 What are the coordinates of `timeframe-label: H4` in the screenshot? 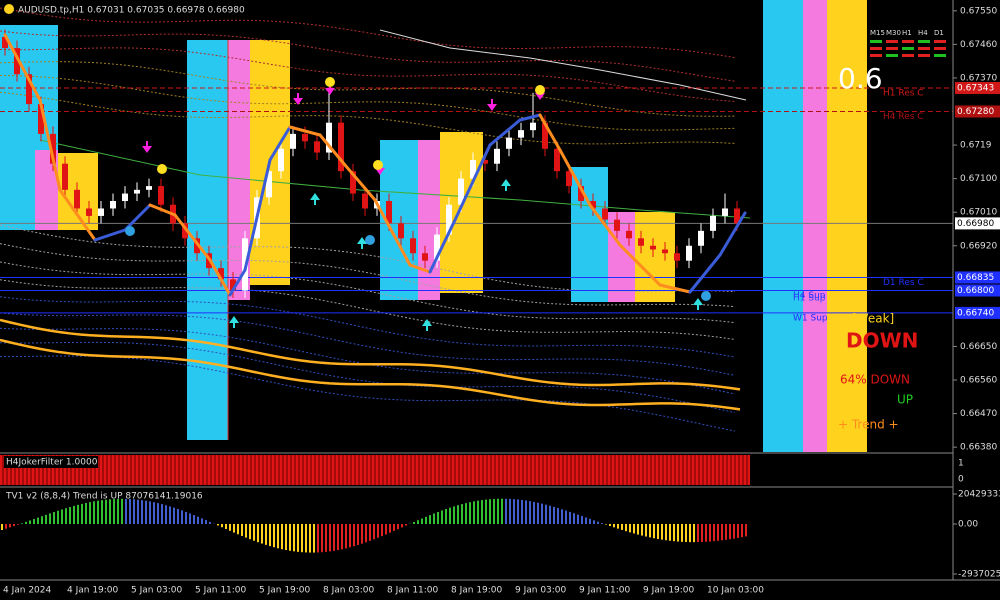 It's located at (923, 33).